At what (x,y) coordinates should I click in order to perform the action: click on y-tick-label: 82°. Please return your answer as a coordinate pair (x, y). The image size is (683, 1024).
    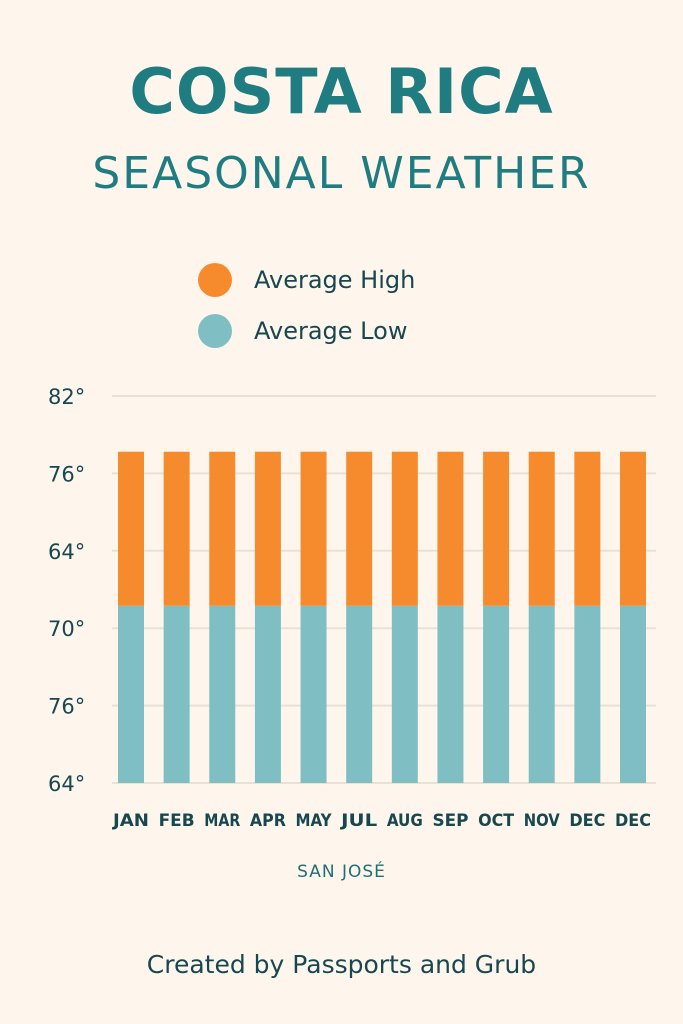
    Looking at the image, I should click on (66, 397).